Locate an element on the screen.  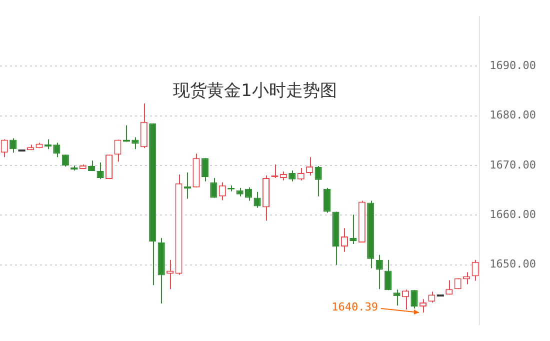
y-tick-label: 1670.00 is located at coordinates (513, 165).